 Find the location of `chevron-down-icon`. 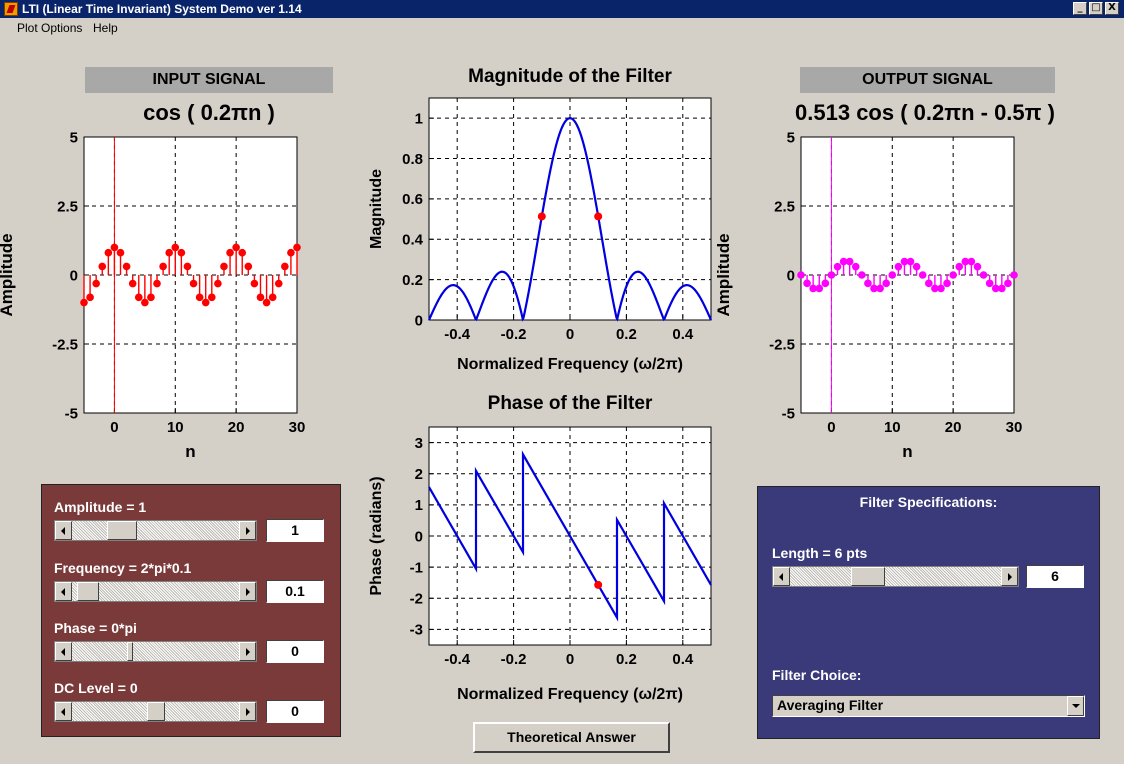

chevron-down-icon is located at coordinates (1075, 706).